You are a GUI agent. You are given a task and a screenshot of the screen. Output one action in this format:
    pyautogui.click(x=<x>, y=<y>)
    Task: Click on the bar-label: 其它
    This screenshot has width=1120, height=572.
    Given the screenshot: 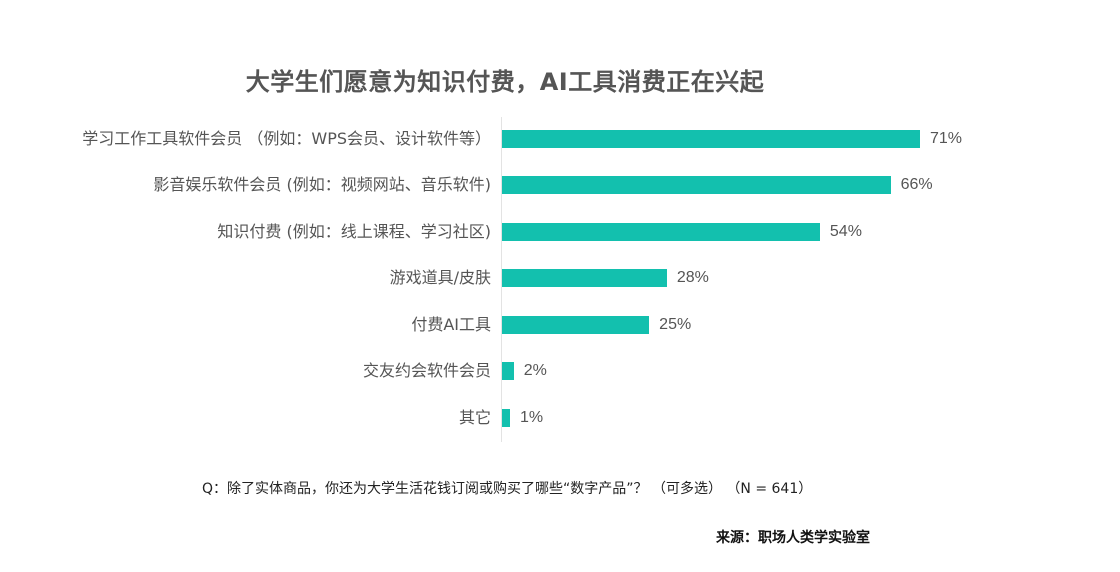 What is the action you would take?
    pyautogui.click(x=474, y=417)
    